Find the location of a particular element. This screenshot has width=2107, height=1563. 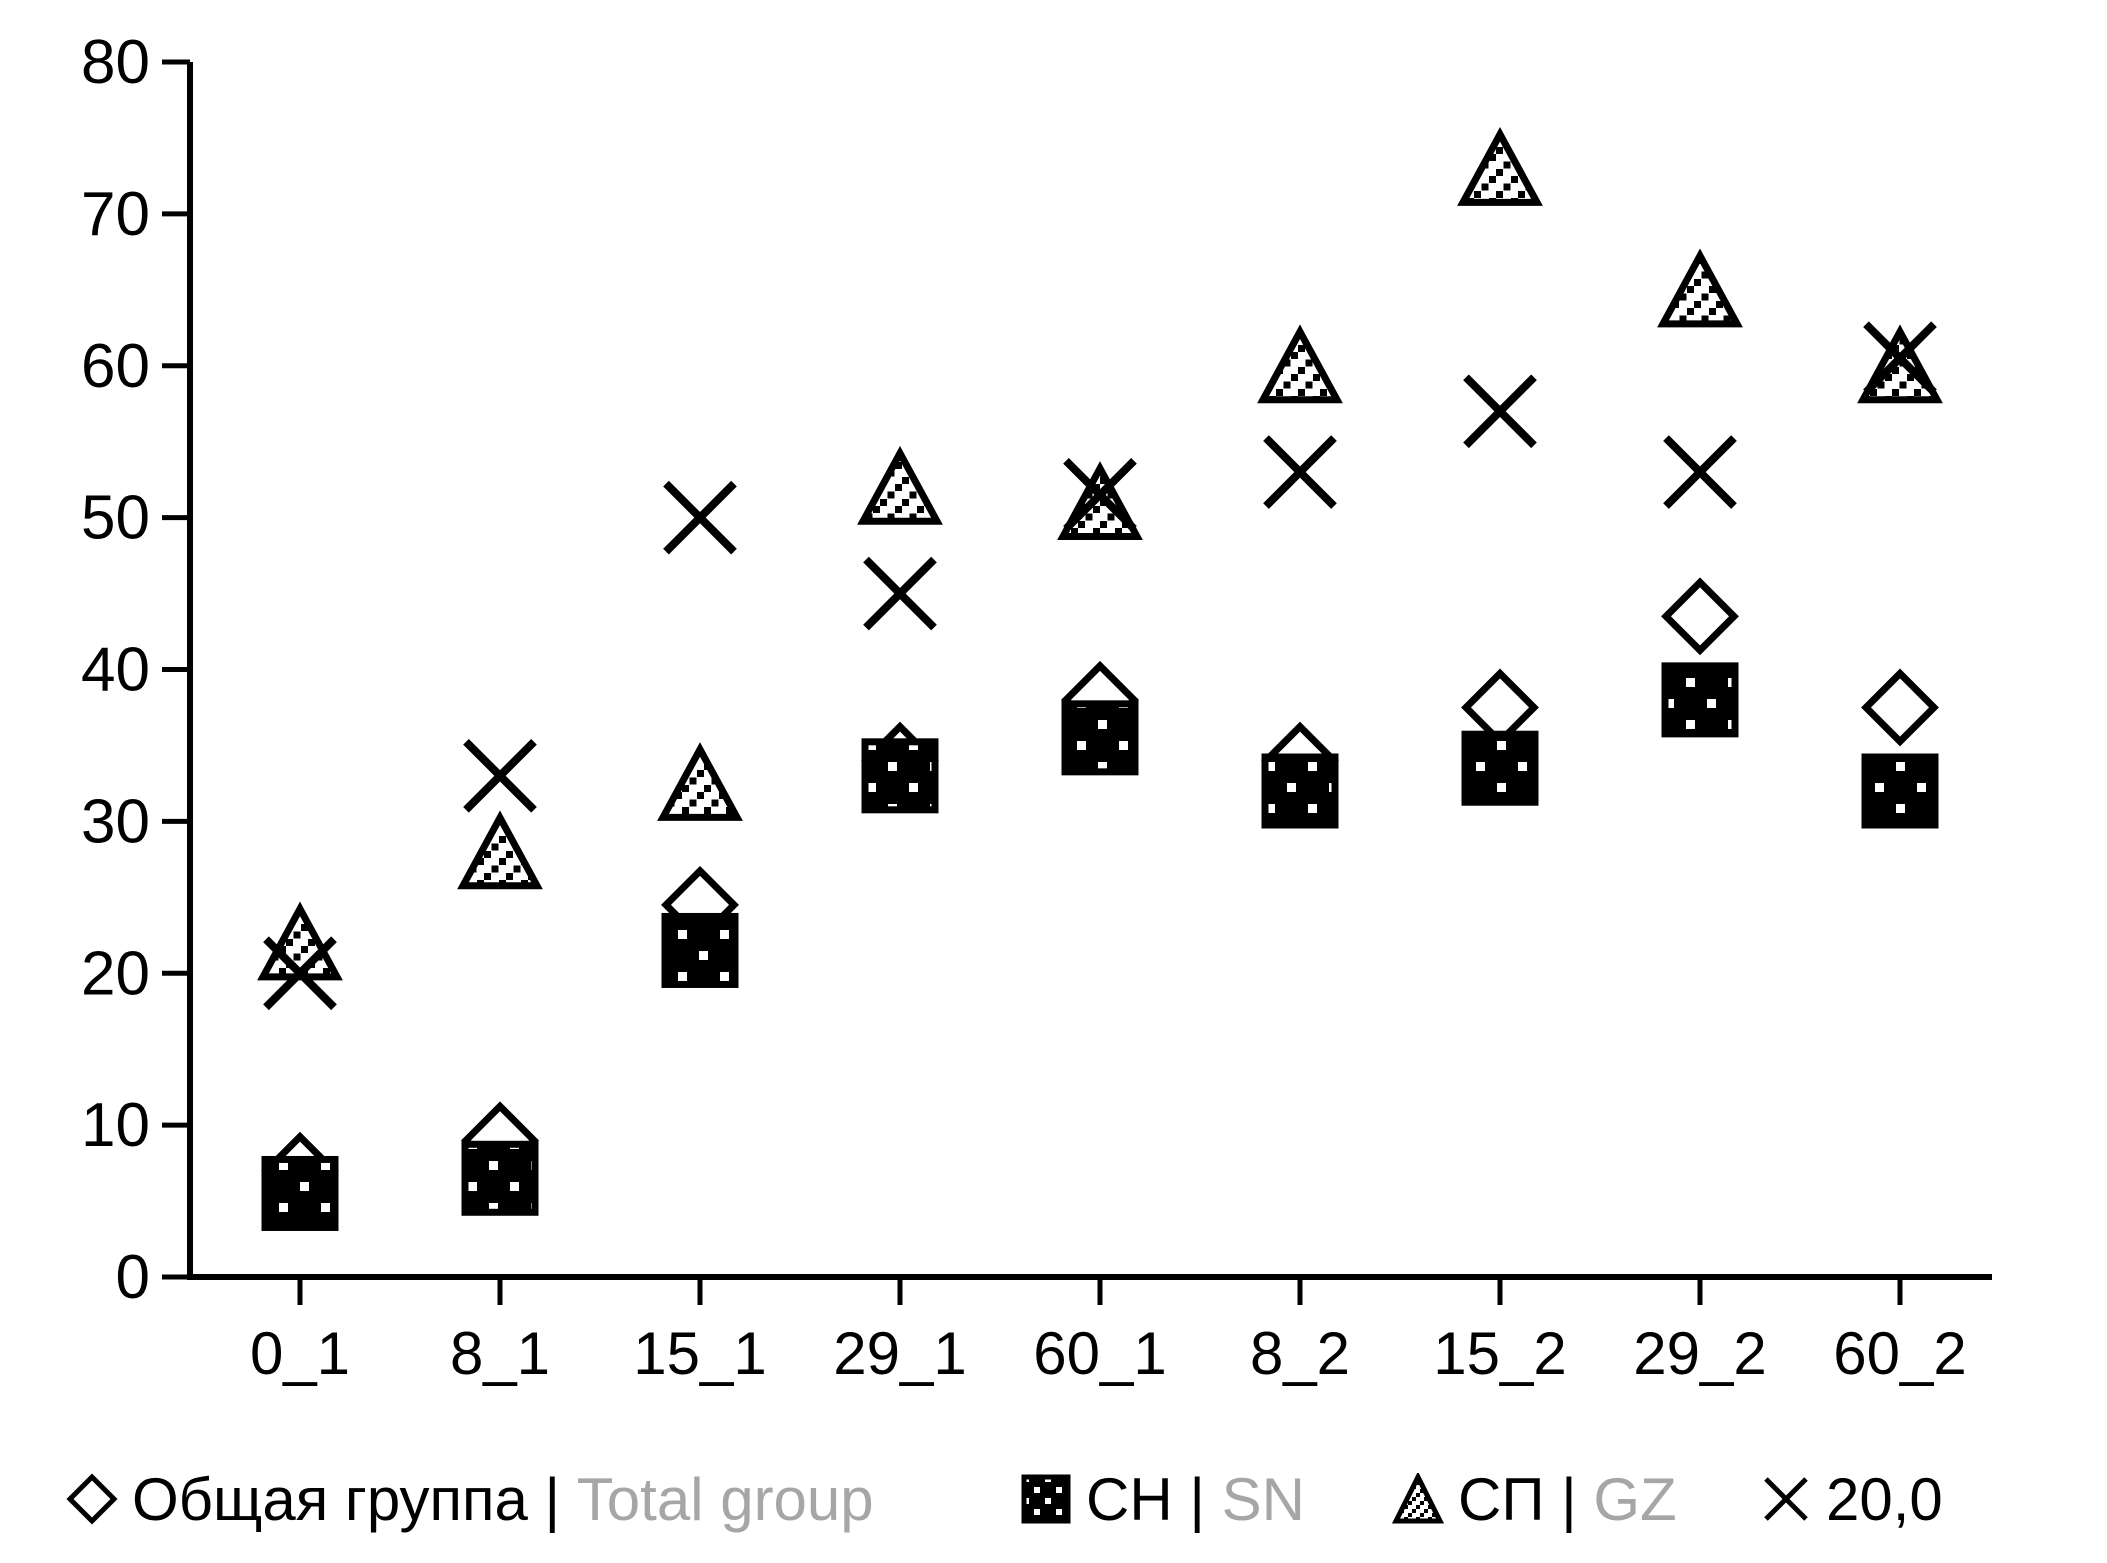

legend-item-total: Общая группа | Total group is located at coordinates (470, 1499).